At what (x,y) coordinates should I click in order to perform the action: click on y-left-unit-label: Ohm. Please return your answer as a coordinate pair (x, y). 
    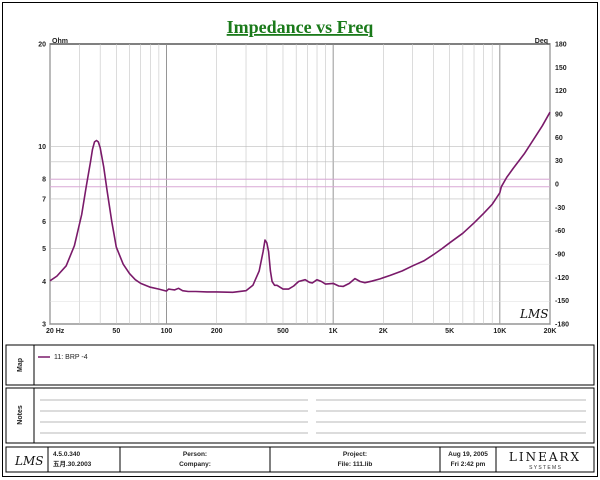
    Looking at the image, I should click on (60, 41).